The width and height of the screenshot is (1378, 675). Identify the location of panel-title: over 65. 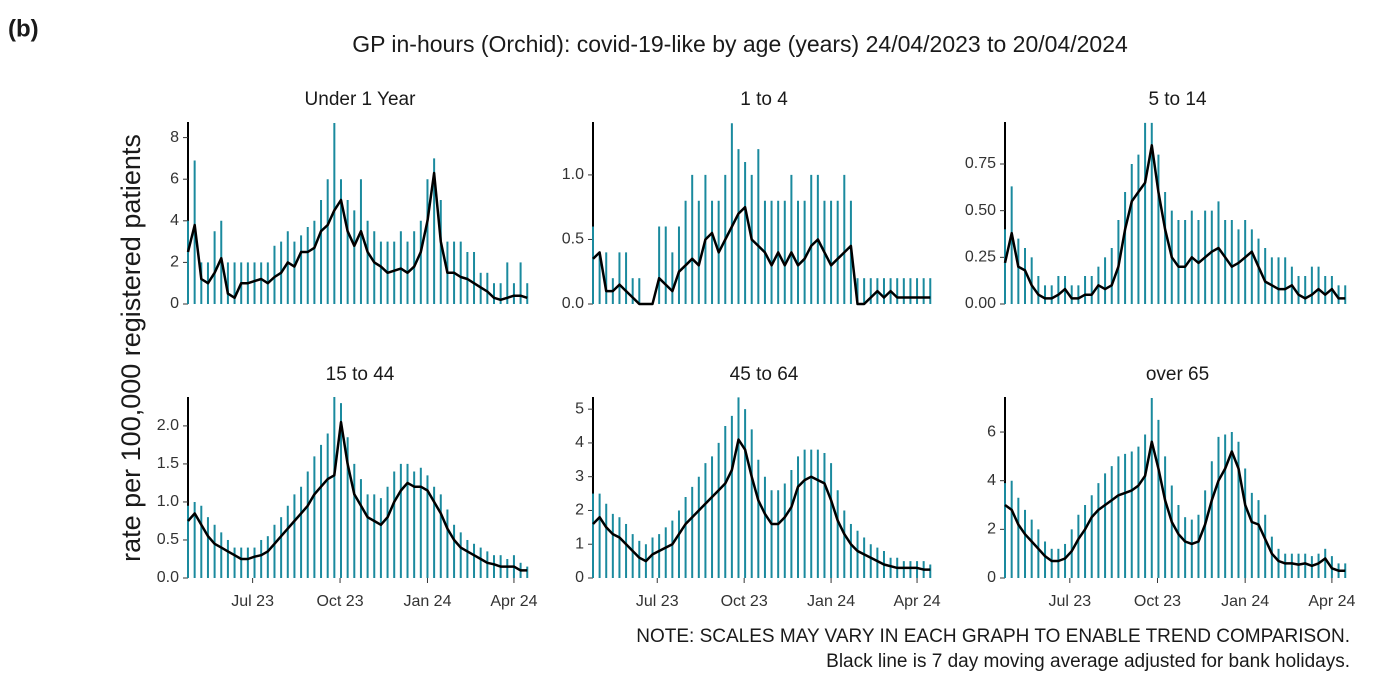
(1177, 374).